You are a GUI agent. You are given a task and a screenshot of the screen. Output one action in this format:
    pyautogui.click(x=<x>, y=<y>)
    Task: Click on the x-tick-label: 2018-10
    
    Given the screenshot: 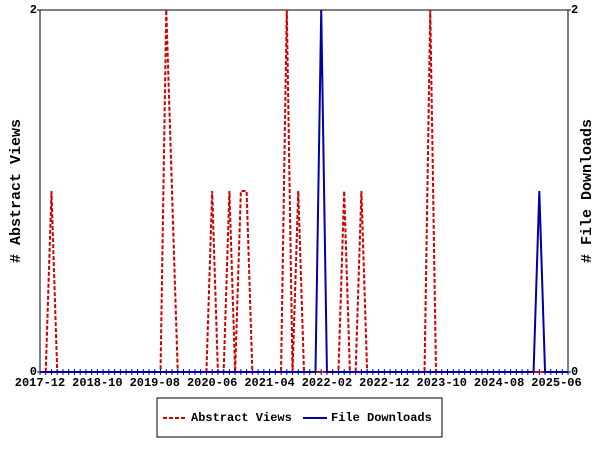 What is the action you would take?
    pyautogui.click(x=97, y=383)
    